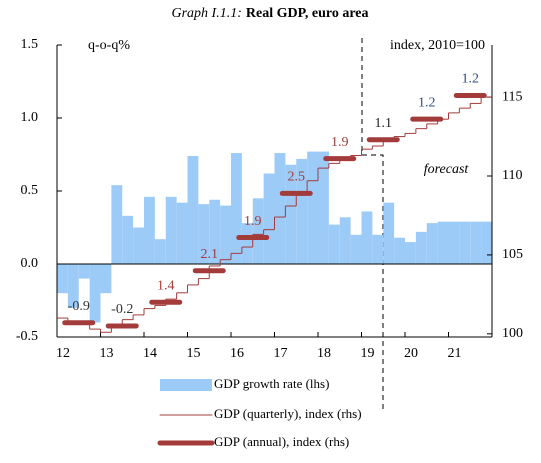  Describe the element at coordinates (237, 353) in the screenshot. I see `x-tick-label: 16` at that location.